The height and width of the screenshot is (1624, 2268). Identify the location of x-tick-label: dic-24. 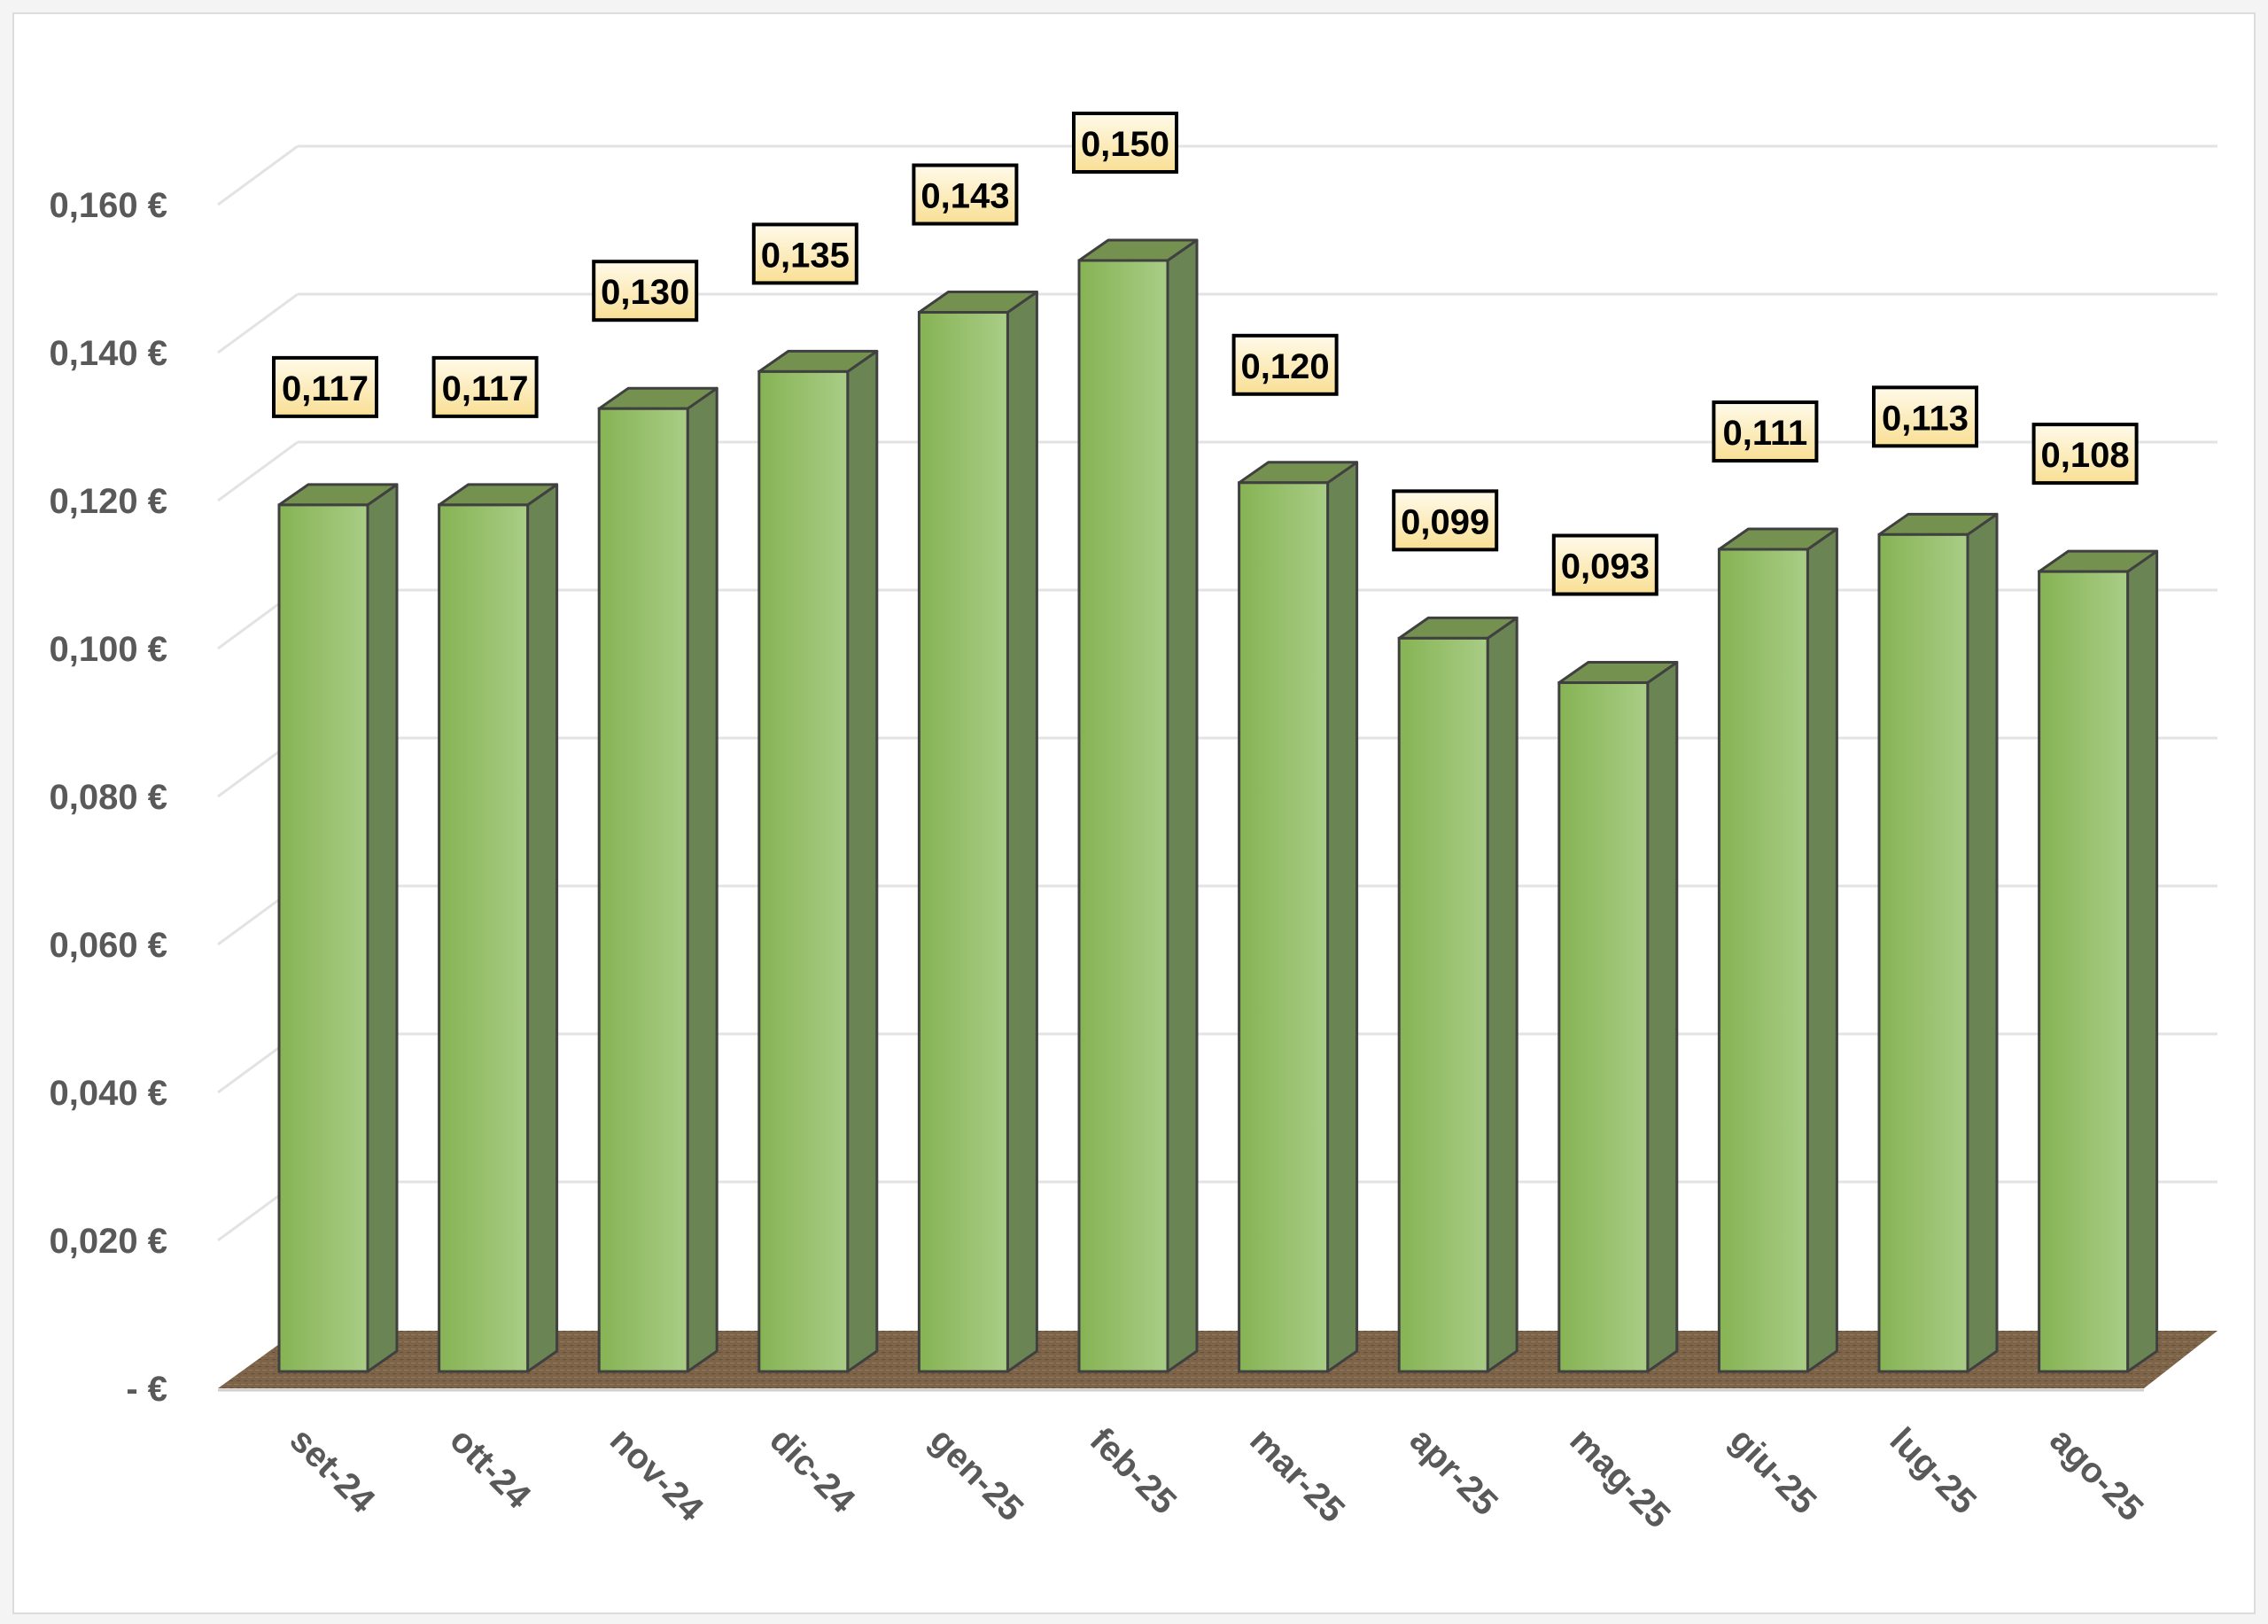
(812, 1470).